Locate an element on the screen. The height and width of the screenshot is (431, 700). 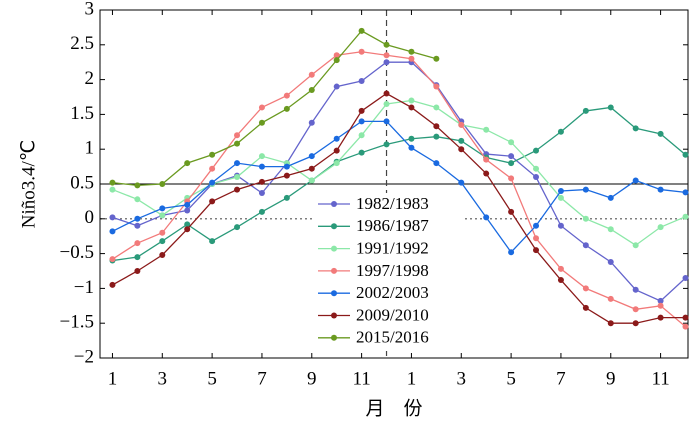
x-tick-label: 3 is located at coordinates (163, 378).